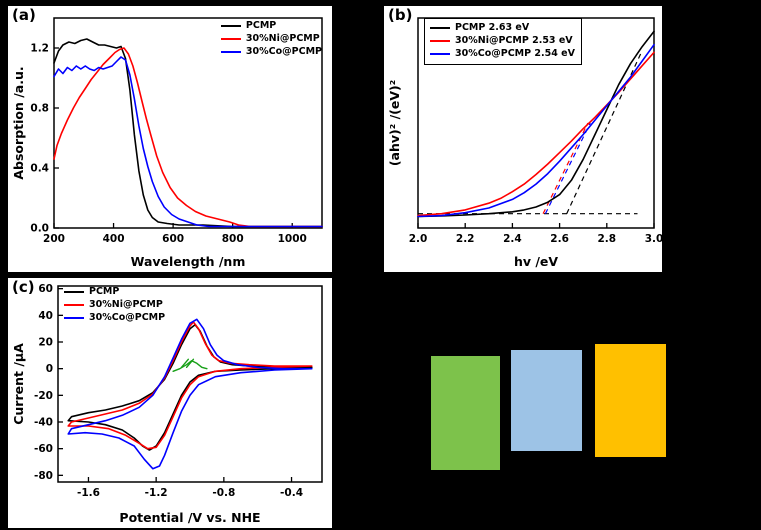  What do you see at coordinates (512, 239) in the screenshot?
I see `svg-text: 2.4` at bounding box center [512, 239].